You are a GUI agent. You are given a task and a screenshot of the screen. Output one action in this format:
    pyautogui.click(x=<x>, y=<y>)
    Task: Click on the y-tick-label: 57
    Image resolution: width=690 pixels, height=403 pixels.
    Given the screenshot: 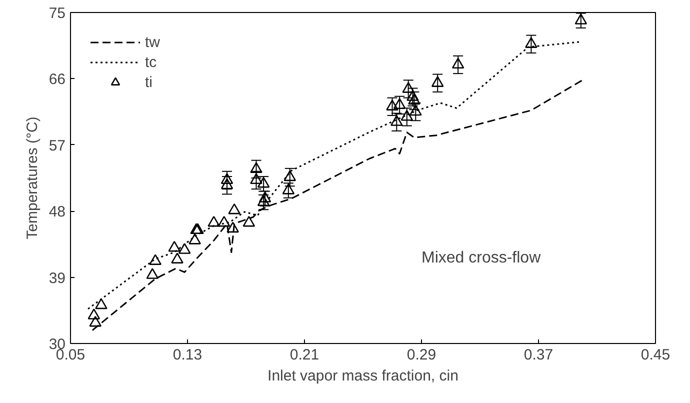 What is the action you would take?
    pyautogui.click(x=57, y=145)
    